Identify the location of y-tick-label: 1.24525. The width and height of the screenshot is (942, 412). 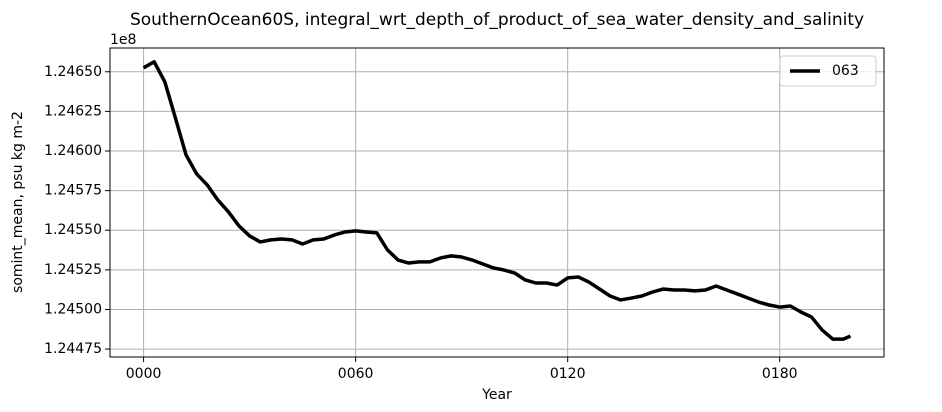
(73, 270).